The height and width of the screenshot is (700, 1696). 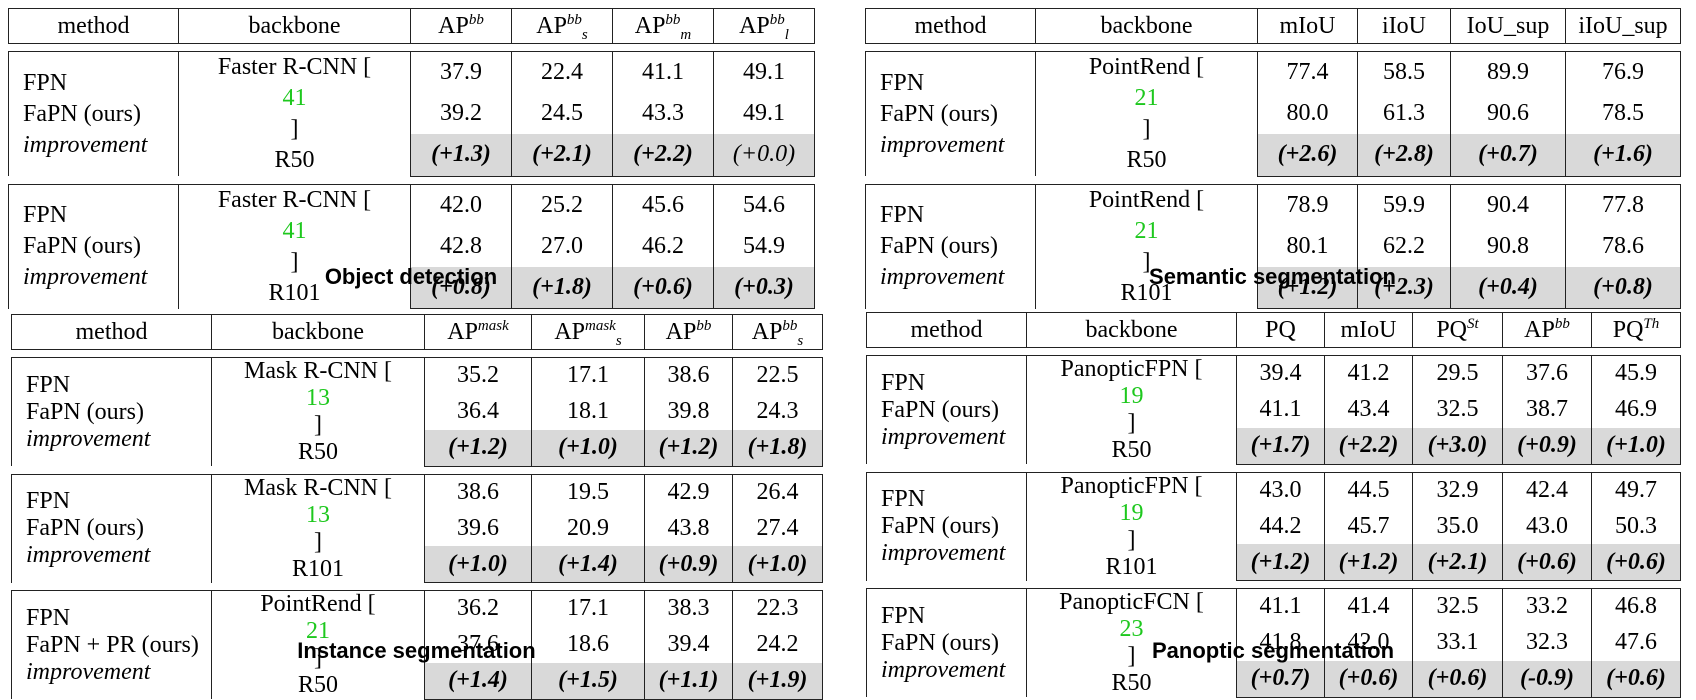 What do you see at coordinates (1404, 26) in the screenshot?
I see `header-iiou: iIoU` at bounding box center [1404, 26].